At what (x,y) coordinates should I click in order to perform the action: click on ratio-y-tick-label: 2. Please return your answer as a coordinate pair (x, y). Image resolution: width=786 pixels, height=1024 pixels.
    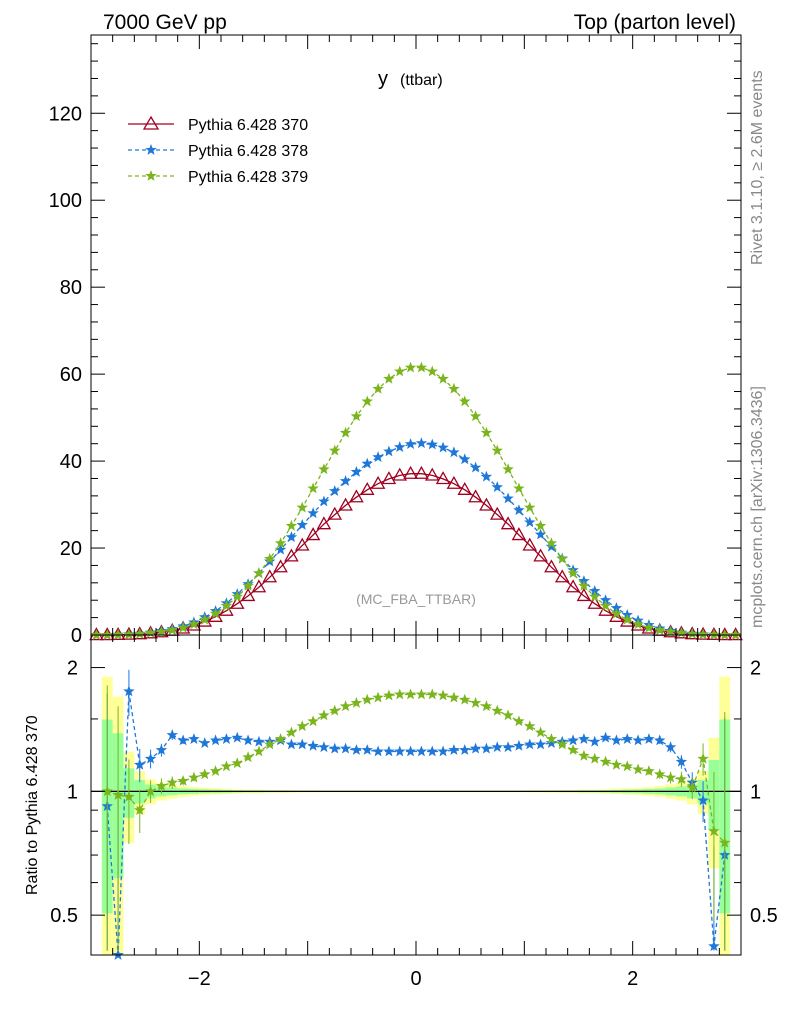
    Looking at the image, I should click on (72, 669).